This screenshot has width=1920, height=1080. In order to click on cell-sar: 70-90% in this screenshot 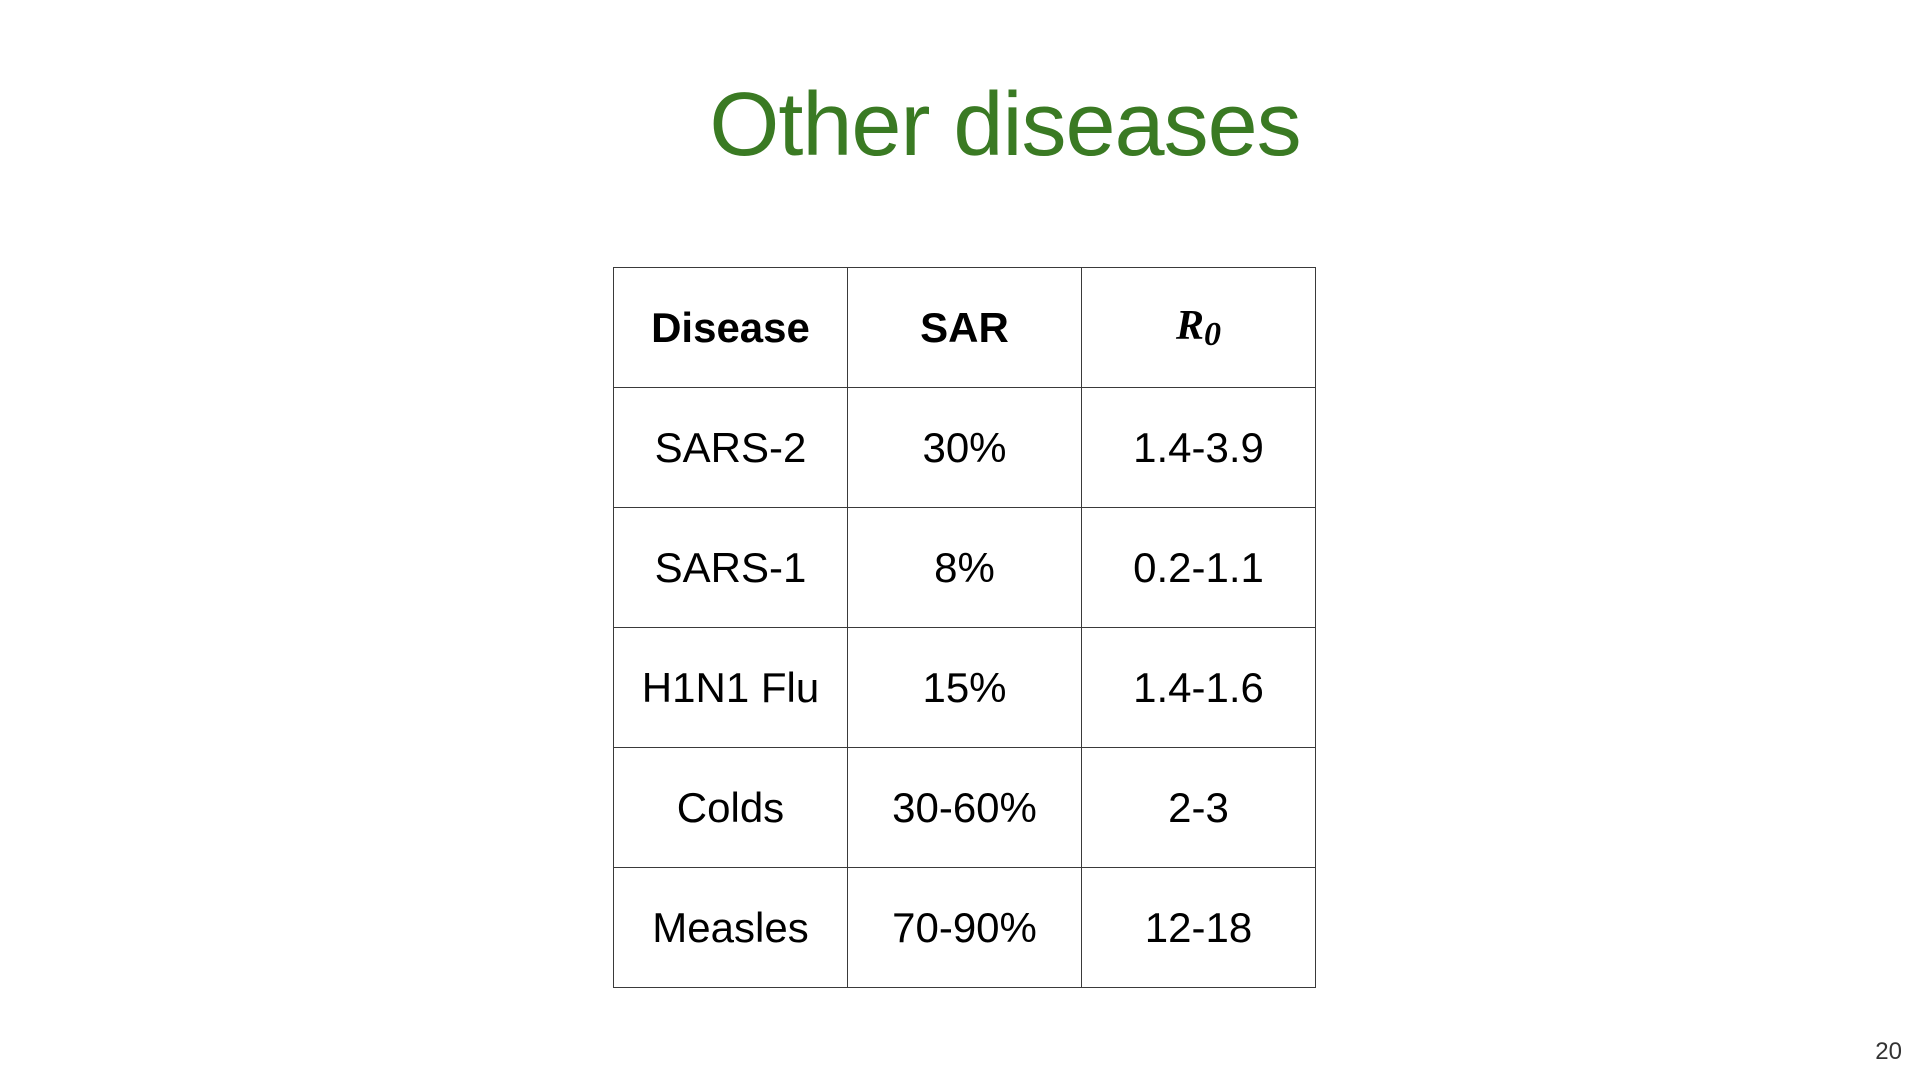, I will do `click(964, 927)`.